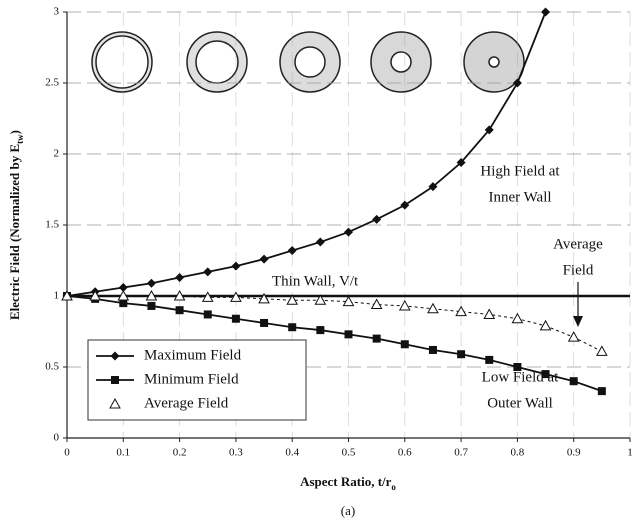 The width and height of the screenshot is (637, 527). I want to click on y-label-text: Electric Field (Normalized by E, so click(14, 232).